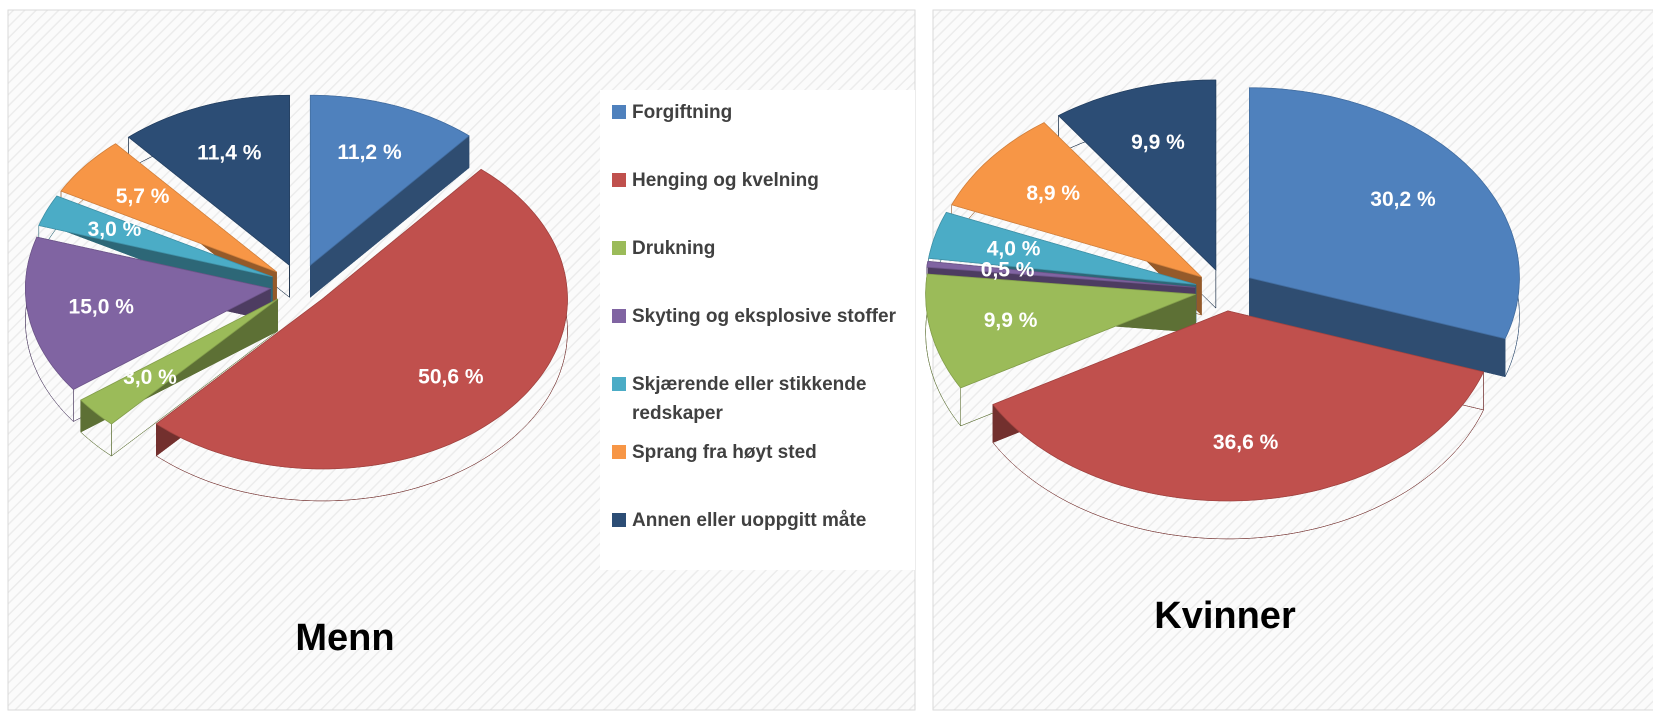 This screenshot has height=715, width=1653. I want to click on legend-label: Skjærende eller stikkende redskaper, so click(749, 399).